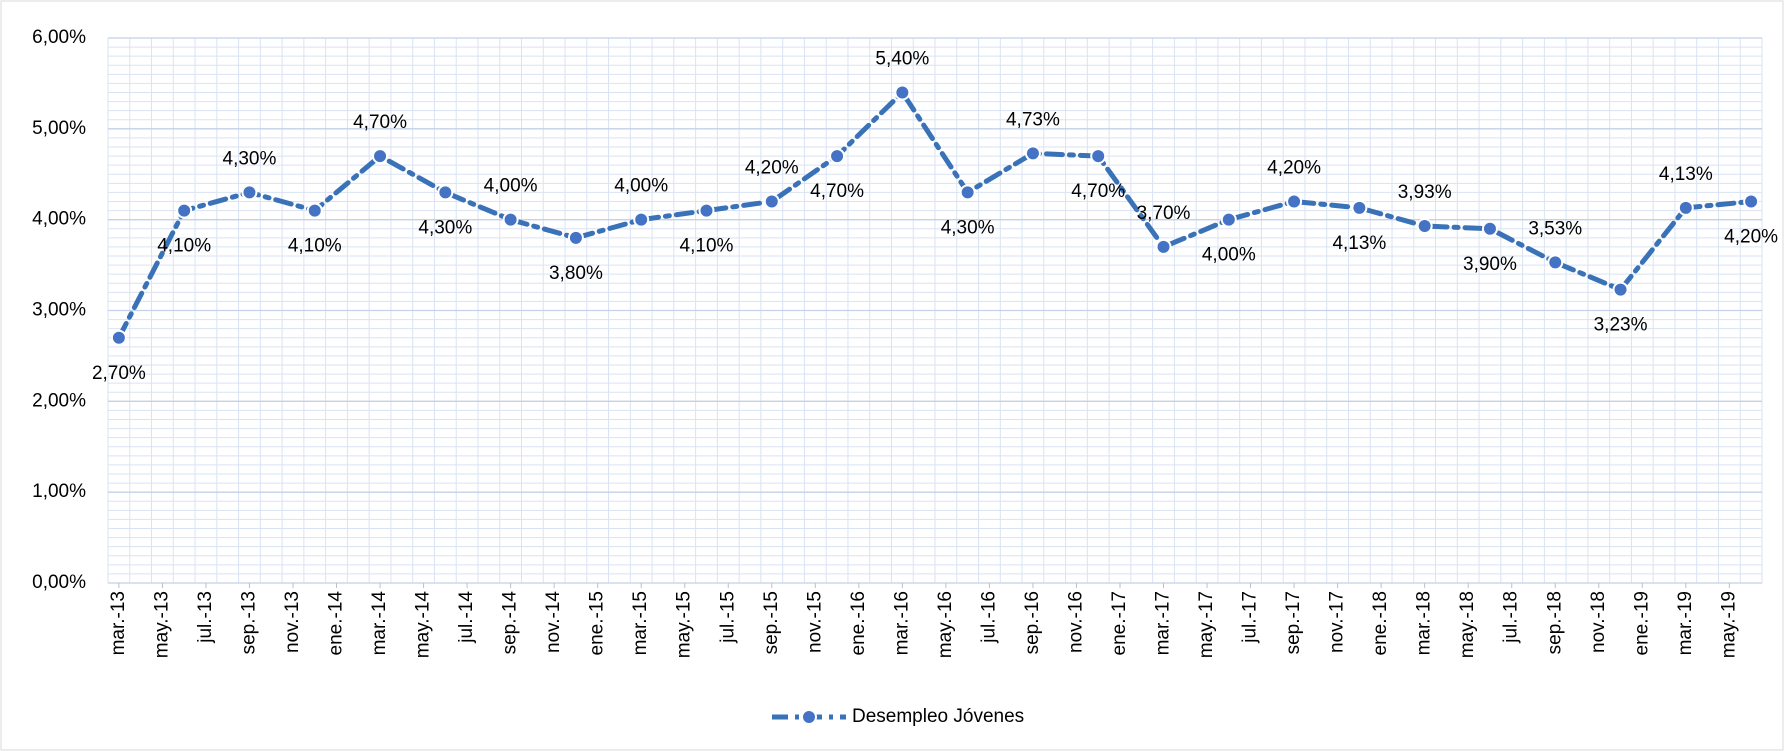  I want to click on x-tick-label: ene.-16, so click(858, 623).